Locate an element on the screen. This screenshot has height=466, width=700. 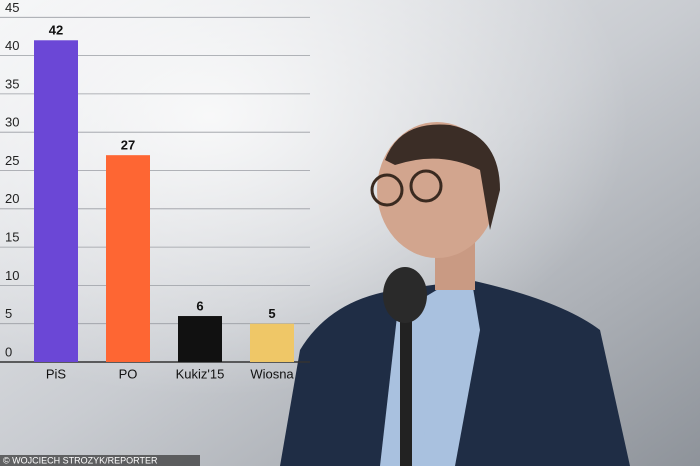
y-tick-label: 40 is located at coordinates (12, 45).